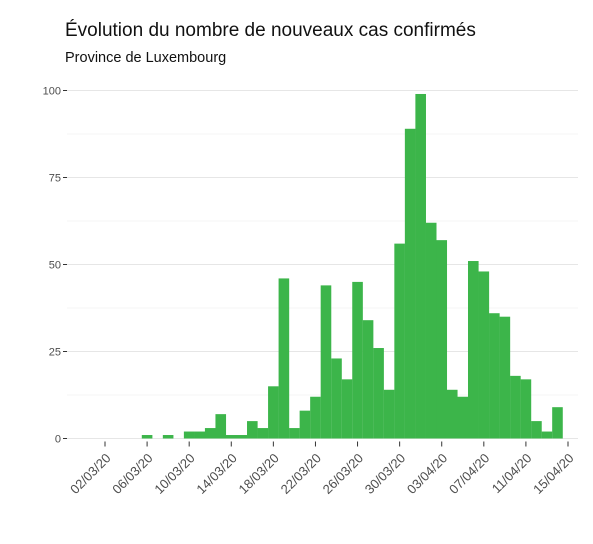  I want to click on x-tick-label: 11/04/20, so click(512, 473).